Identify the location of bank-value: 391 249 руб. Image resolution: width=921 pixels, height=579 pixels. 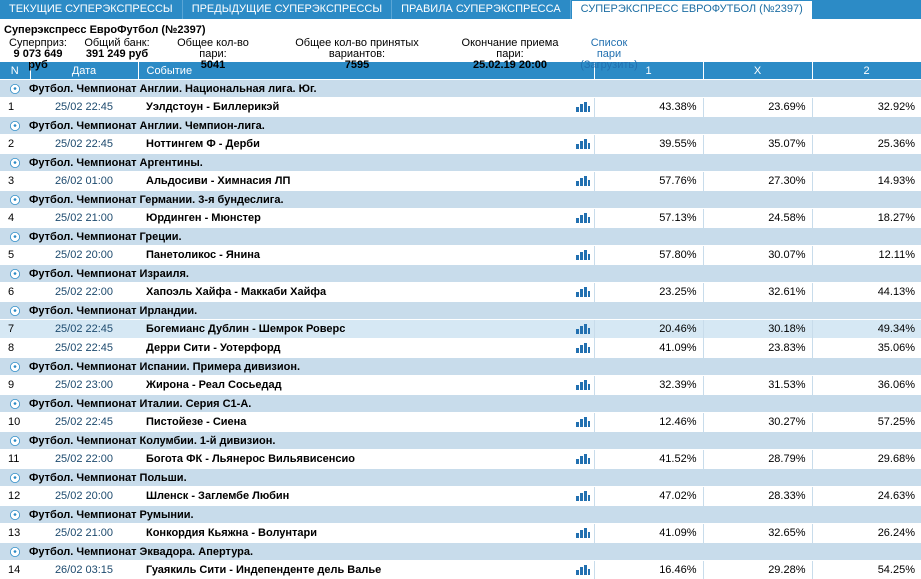
(117, 54).